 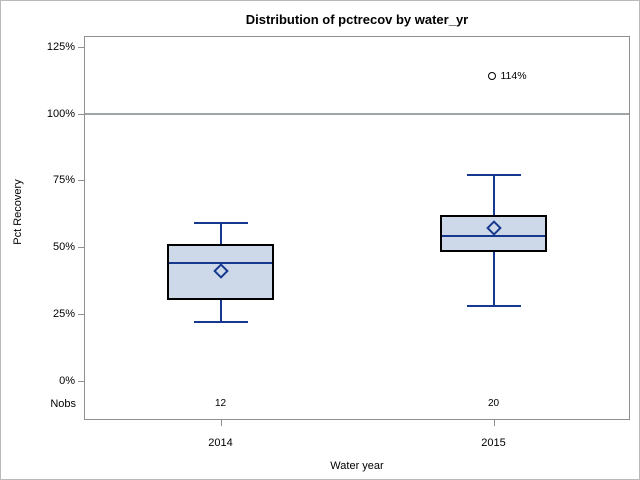 I want to click on y-tick-label: 100%, so click(x=60, y=113).